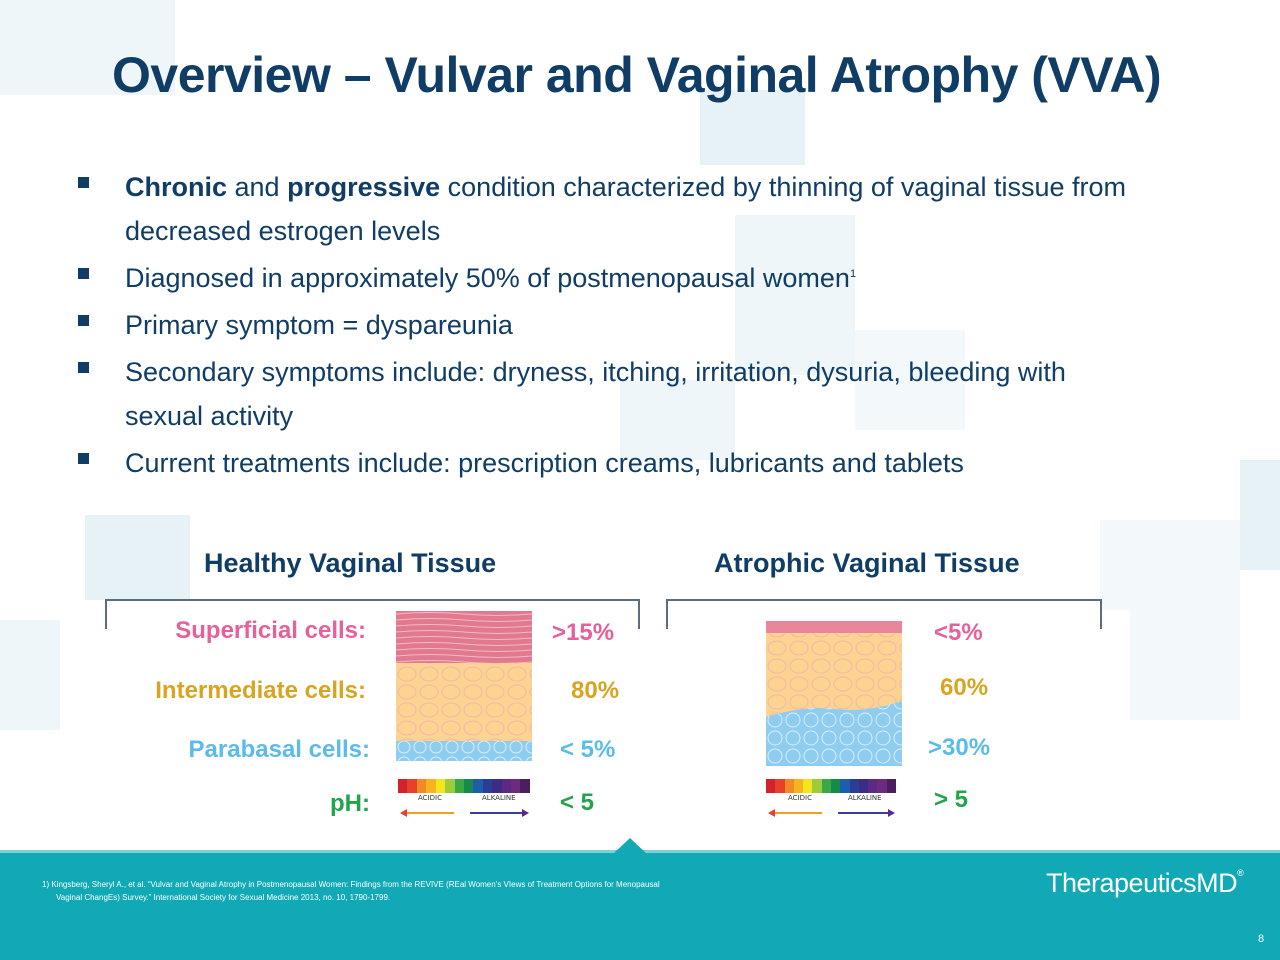 The height and width of the screenshot is (960, 1280). I want to click on bullet-item: Primary symptom = dyspareunia, so click(648, 325).